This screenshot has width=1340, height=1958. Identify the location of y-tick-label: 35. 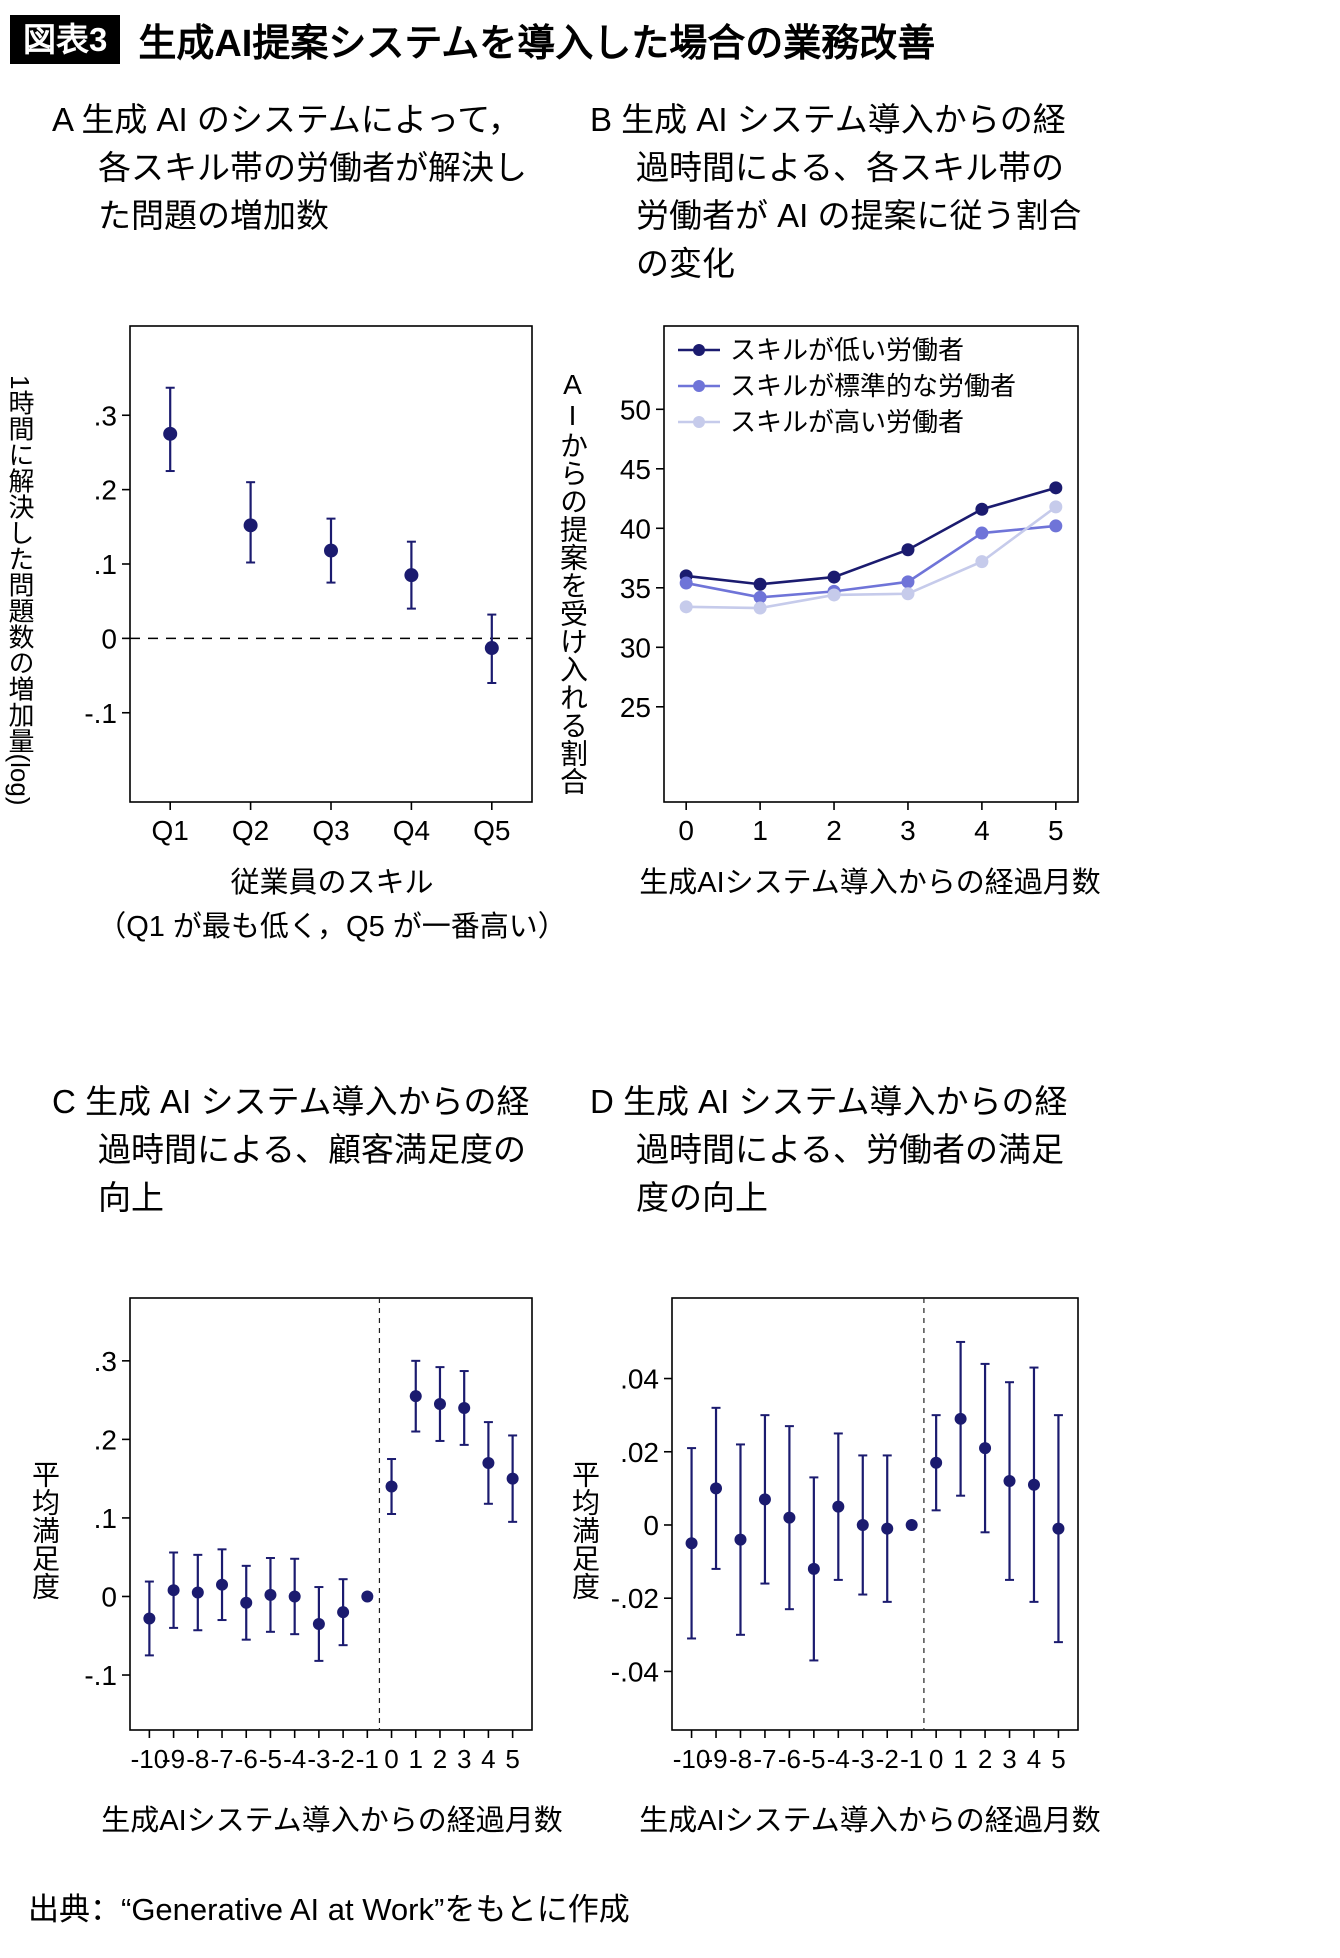
(635, 588).